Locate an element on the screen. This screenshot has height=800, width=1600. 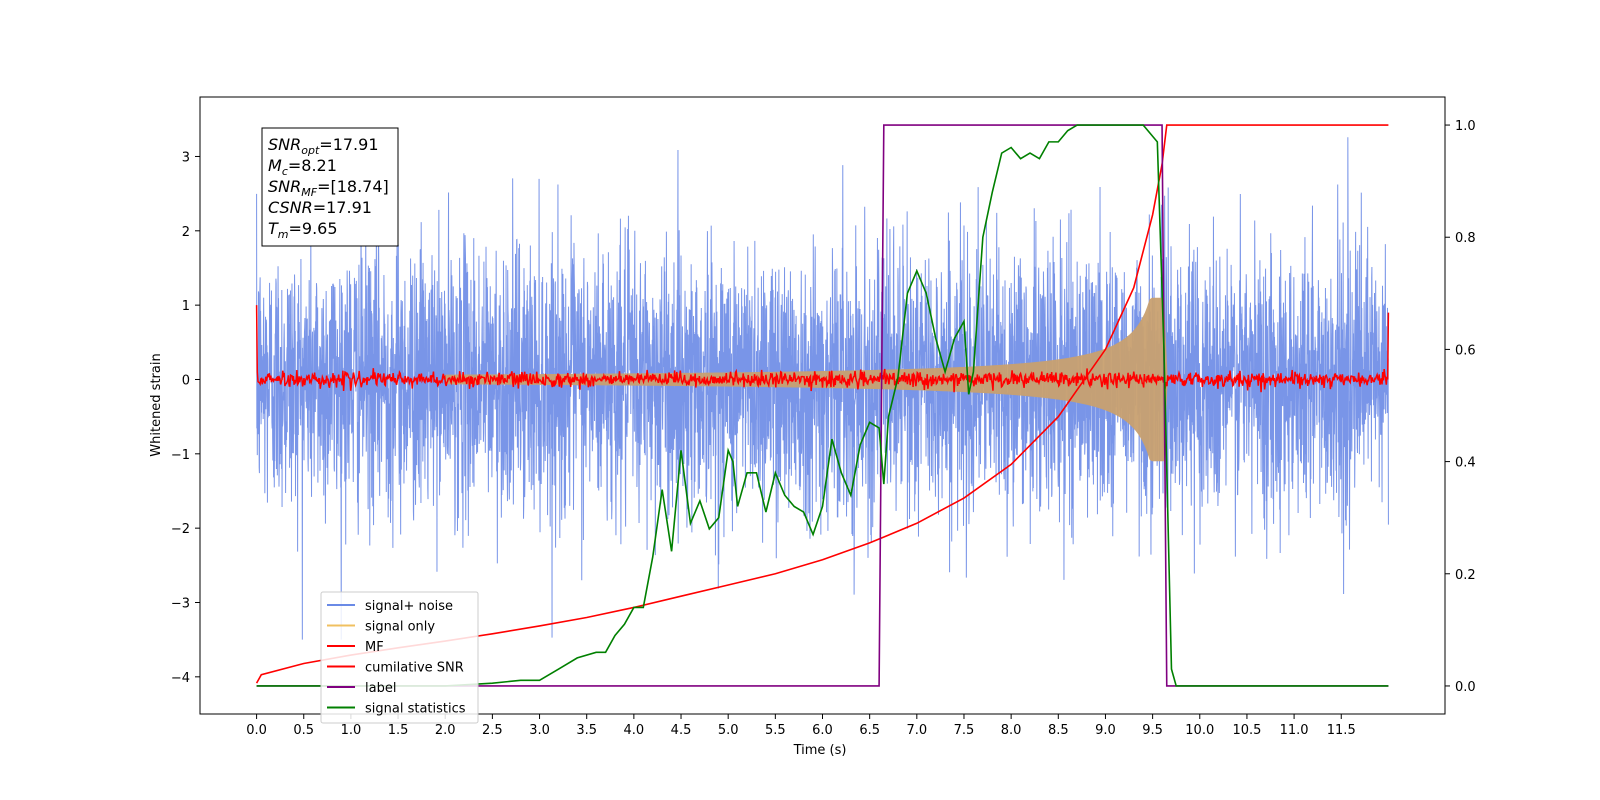
y-tick-label: −3 is located at coordinates (180, 603).